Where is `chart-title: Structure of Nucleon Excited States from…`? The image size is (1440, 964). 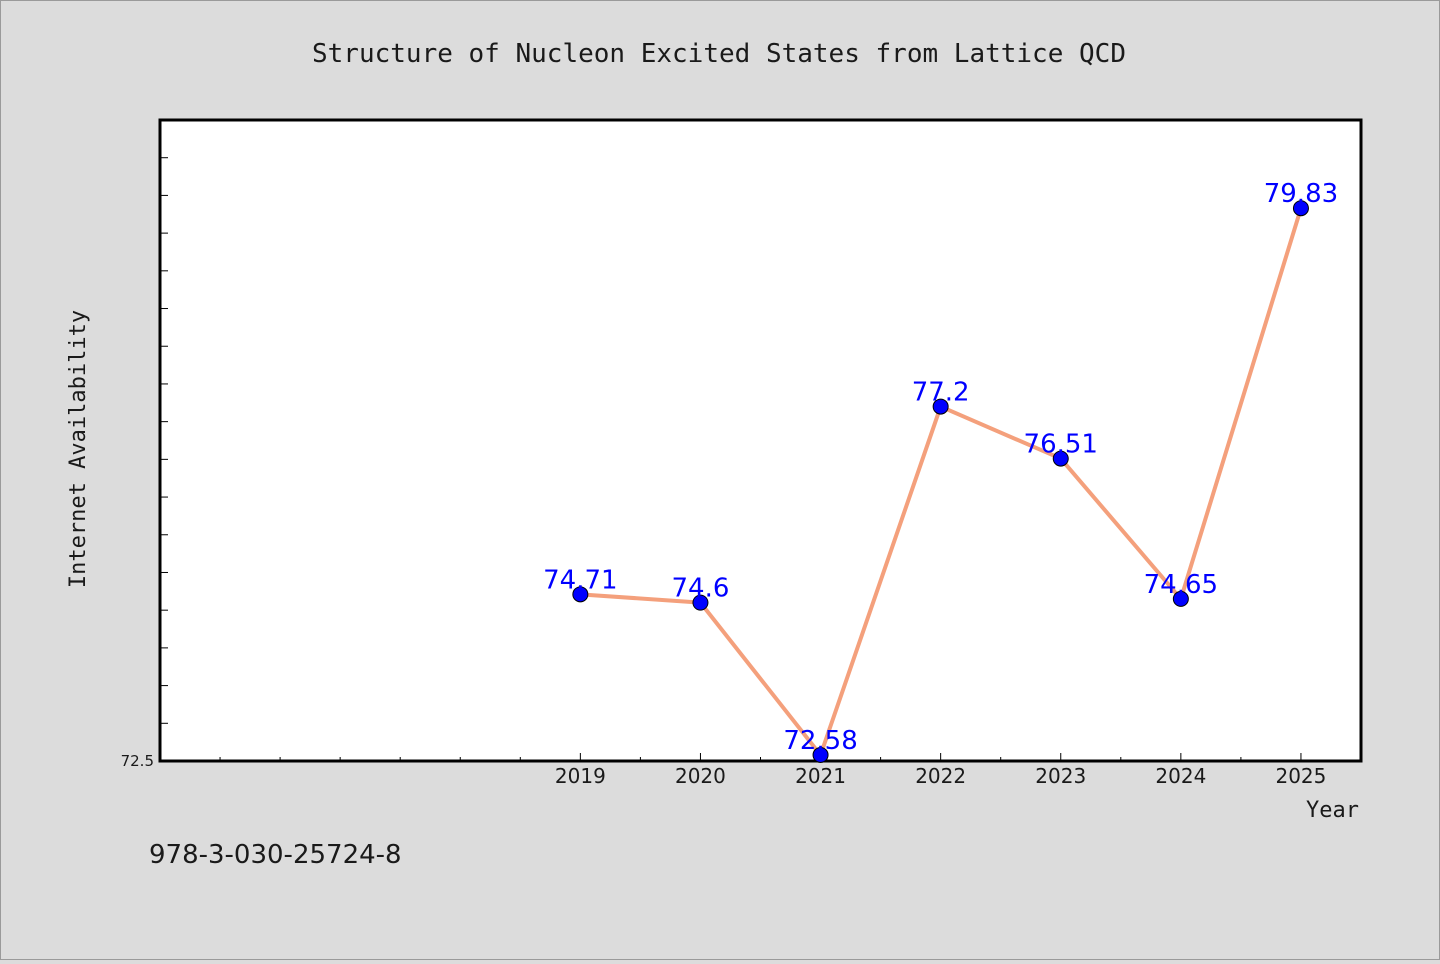
chart-title: Structure of Nucleon Excited States from… is located at coordinates (719, 54).